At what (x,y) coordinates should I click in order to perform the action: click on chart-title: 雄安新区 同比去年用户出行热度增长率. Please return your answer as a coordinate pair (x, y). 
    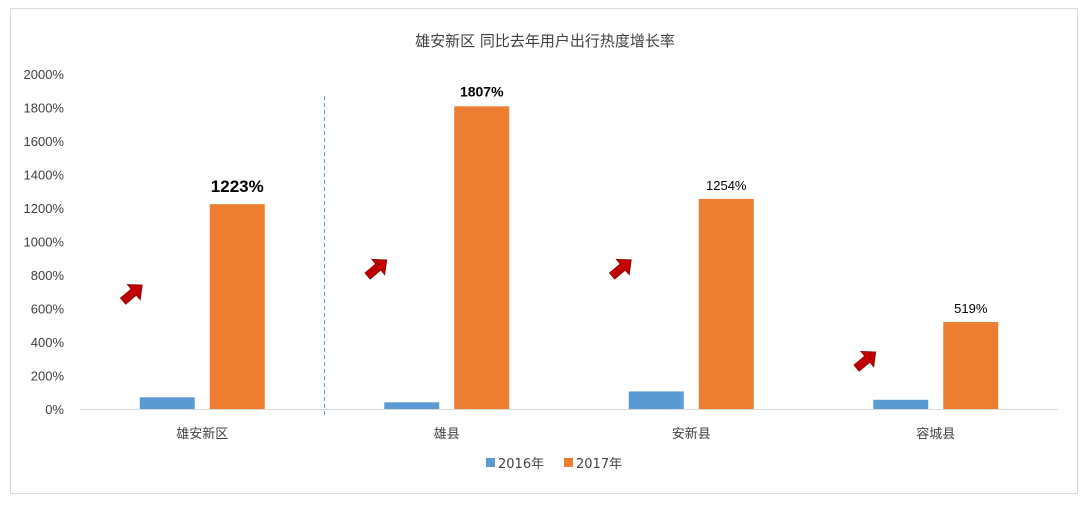
    Looking at the image, I should click on (545, 41).